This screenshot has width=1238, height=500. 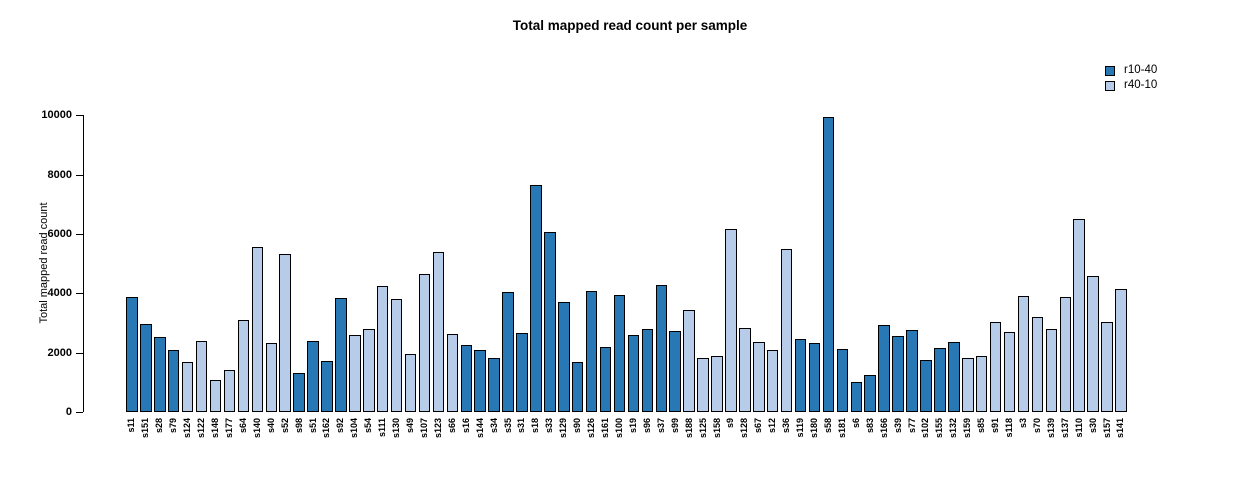 What do you see at coordinates (786, 330) in the screenshot?
I see `bar-s36` at bounding box center [786, 330].